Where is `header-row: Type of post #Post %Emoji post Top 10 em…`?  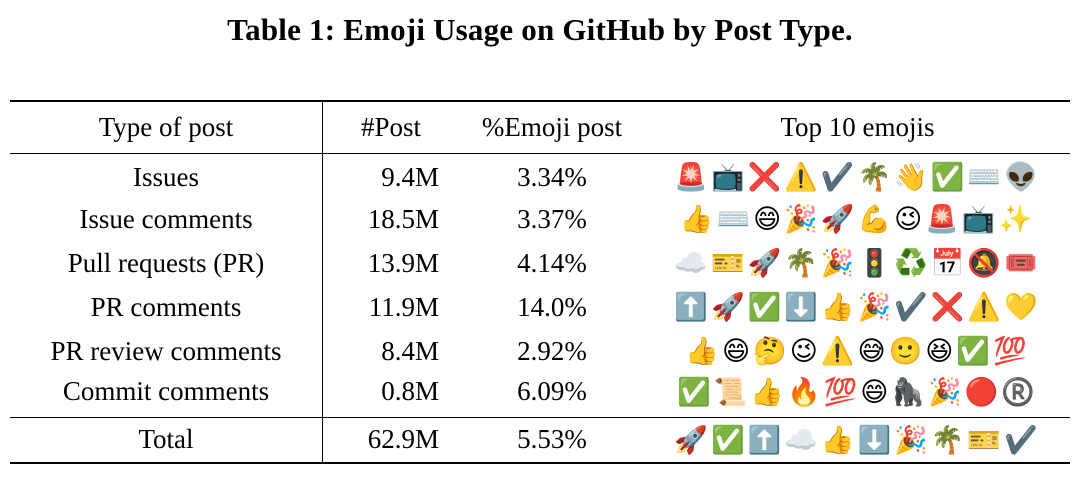
header-row: Type of post #Post %Emoji post Top 10 em… is located at coordinates (540, 127).